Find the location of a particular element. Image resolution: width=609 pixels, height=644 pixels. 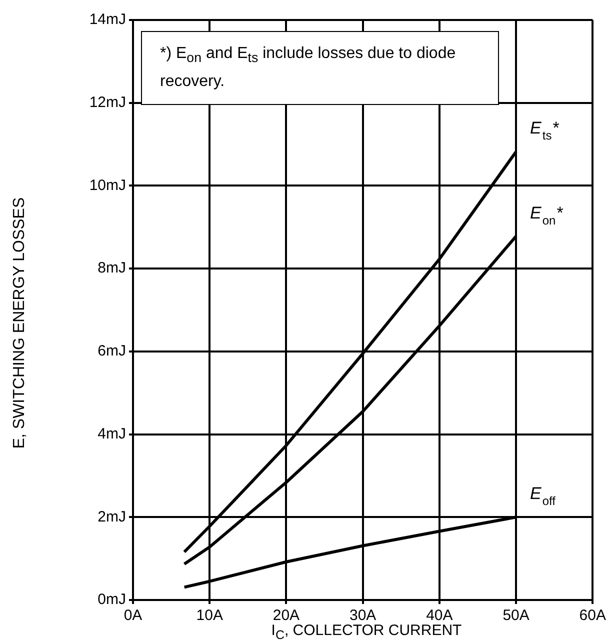

x-tick-label: 20A is located at coordinates (286, 615).